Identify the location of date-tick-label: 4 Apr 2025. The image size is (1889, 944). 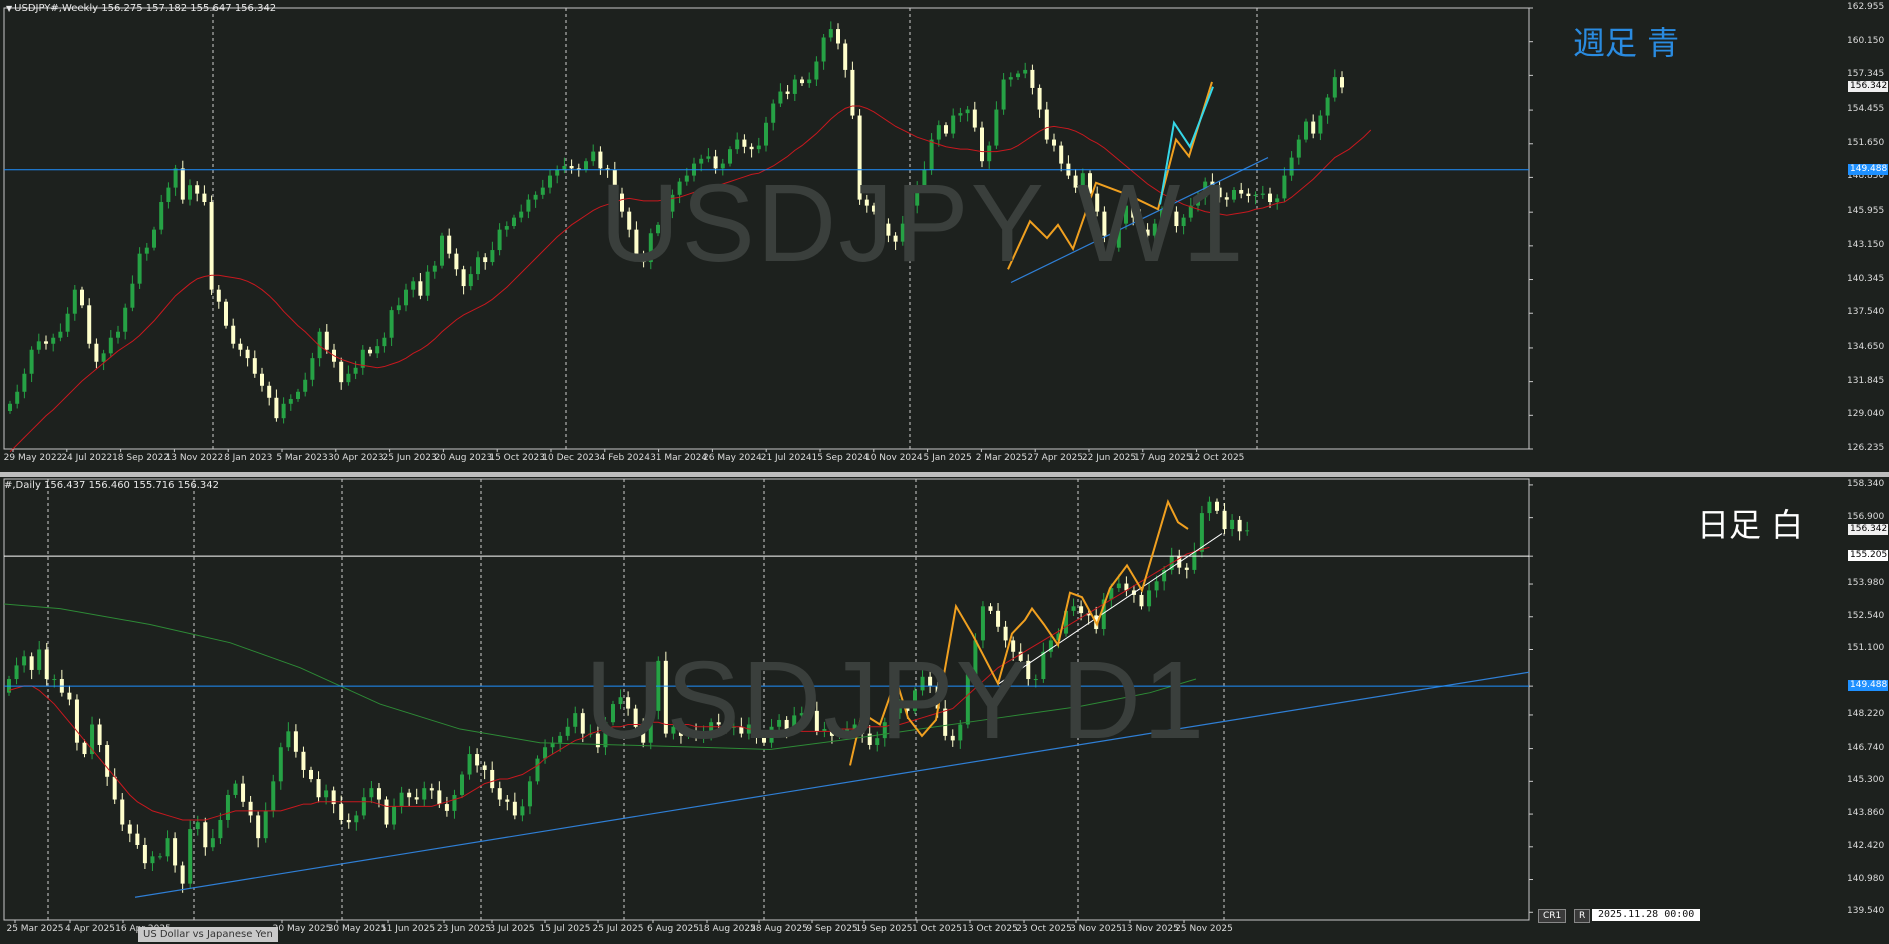
(90, 929).